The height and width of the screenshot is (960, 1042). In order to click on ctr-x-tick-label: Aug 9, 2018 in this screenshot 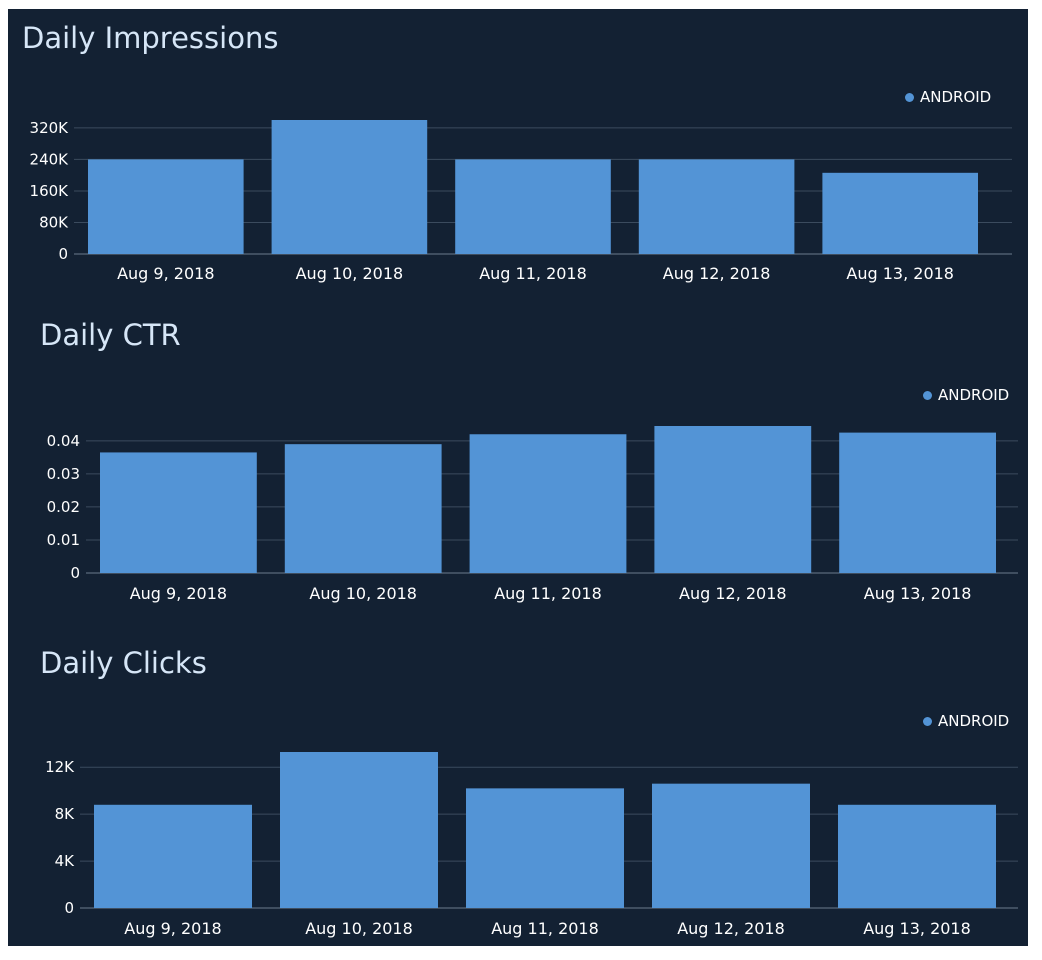, I will do `click(178, 593)`.